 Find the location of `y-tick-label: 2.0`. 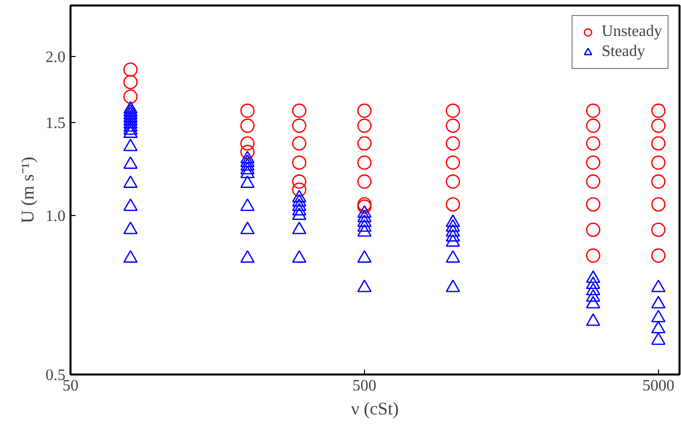

y-tick-label: 2.0 is located at coordinates (56, 57).